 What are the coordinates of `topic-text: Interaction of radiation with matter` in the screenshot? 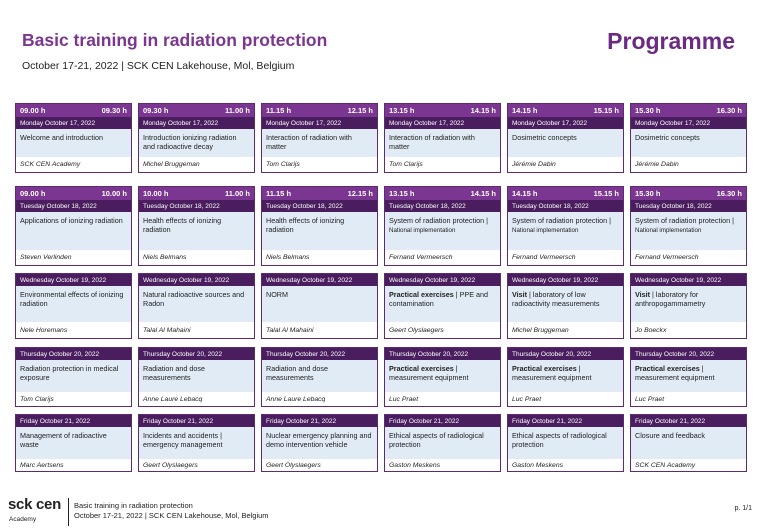 It's located at (432, 142).